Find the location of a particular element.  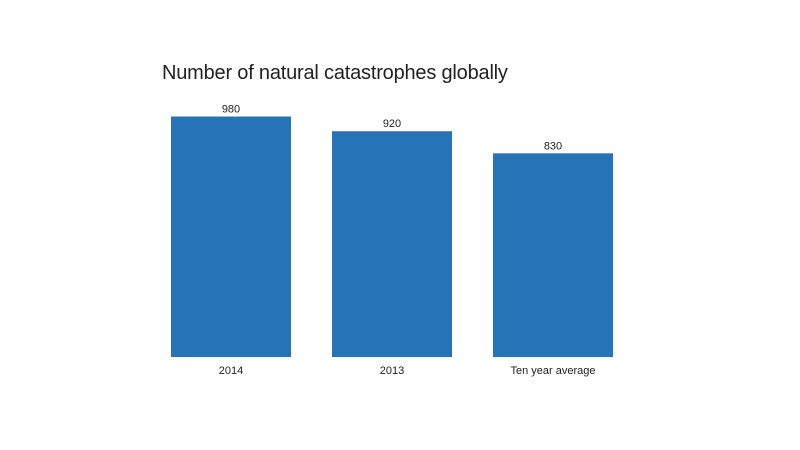

chart-title: Number of natural catastrophes globally is located at coordinates (335, 73).